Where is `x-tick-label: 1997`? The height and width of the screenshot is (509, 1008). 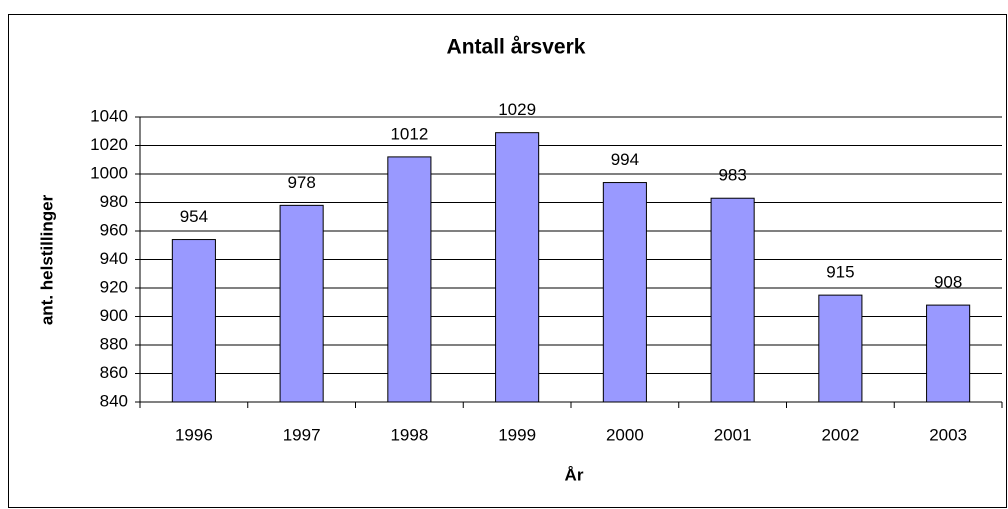
x-tick-label: 1997 is located at coordinates (302, 434).